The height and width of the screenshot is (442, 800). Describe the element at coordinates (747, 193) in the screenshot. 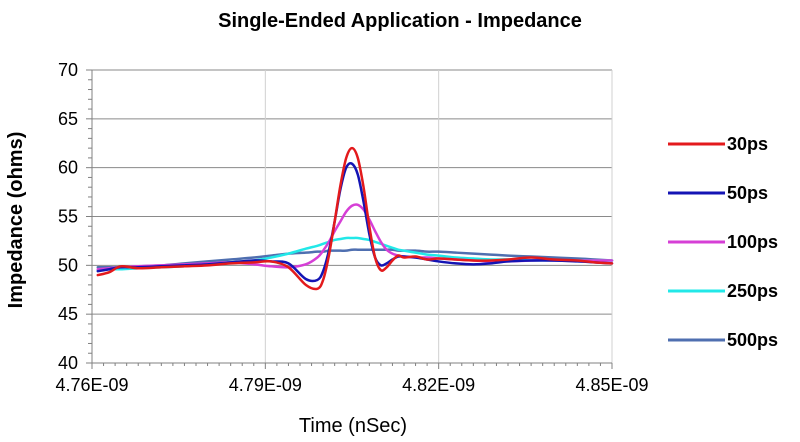

I see `legend-label: 50ps` at that location.